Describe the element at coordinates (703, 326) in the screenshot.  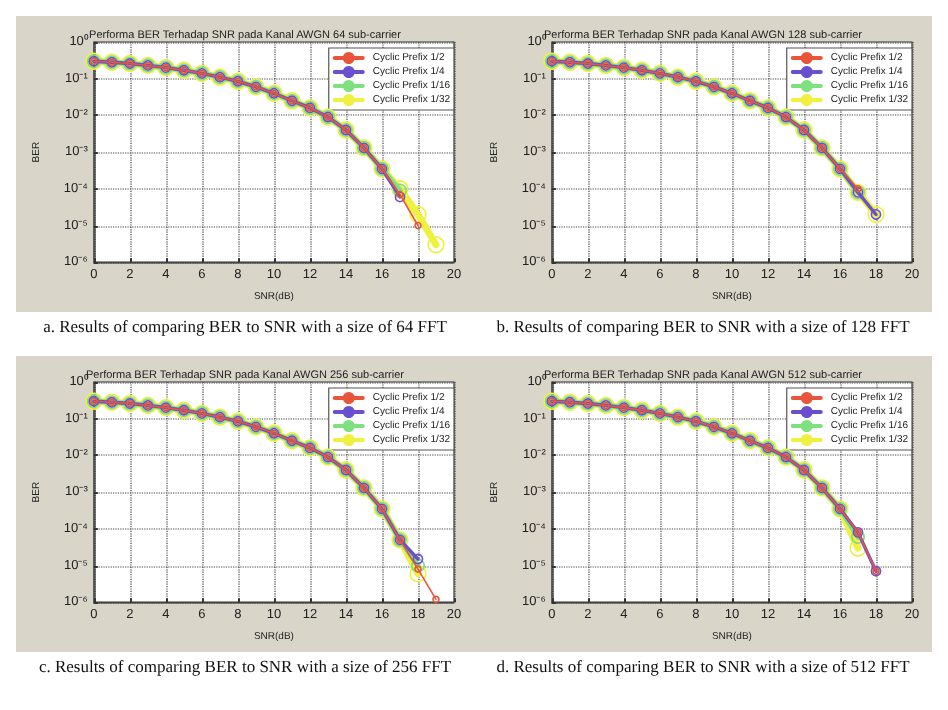
I see `text: b. Results of comparing BER to SNR with a size of 128 FFT` at that location.